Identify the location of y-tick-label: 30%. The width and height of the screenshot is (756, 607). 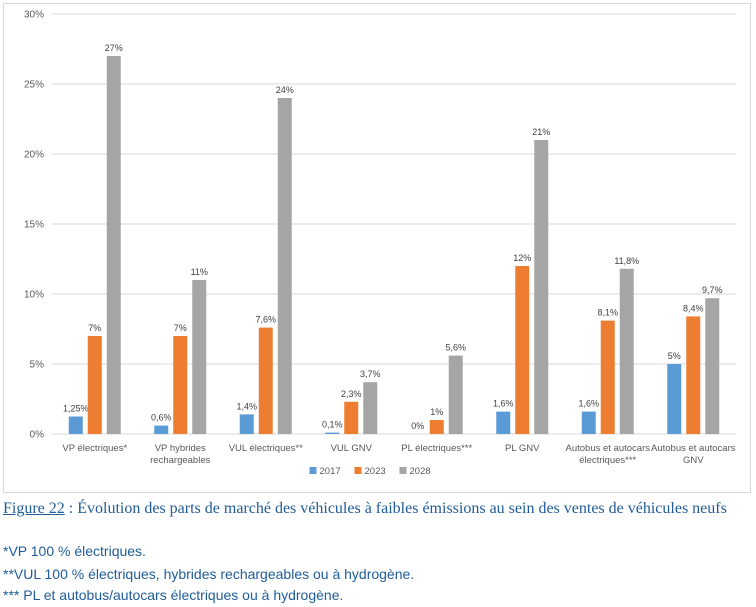
(34, 15).